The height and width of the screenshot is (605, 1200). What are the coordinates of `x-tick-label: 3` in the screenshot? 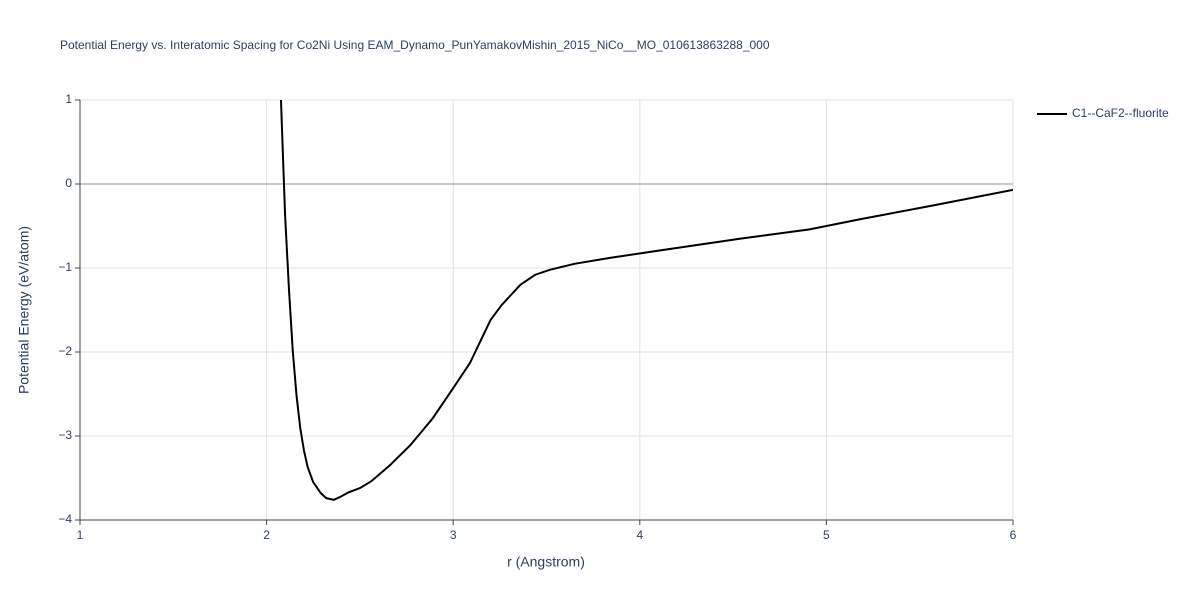 It's located at (453, 535).